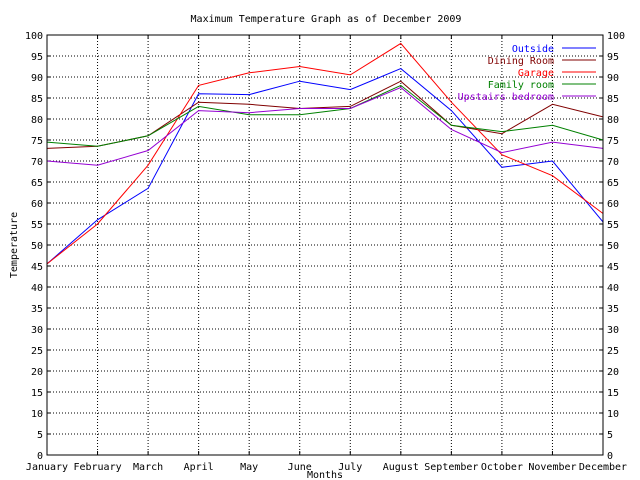  I want to click on legend-label: Upstairs bedroom, so click(506, 97).